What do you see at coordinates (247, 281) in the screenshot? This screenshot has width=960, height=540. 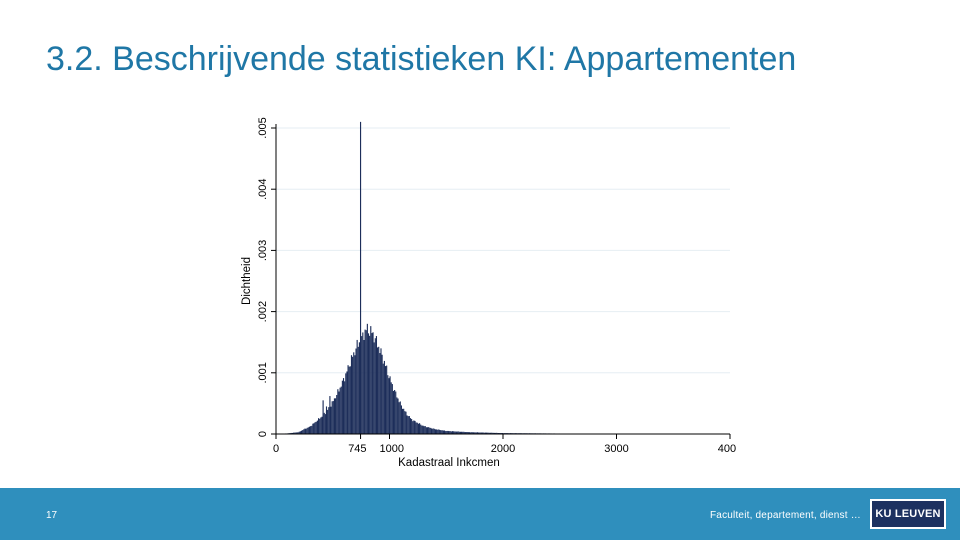 I see `y-axis-title: Dichtheid` at bounding box center [247, 281].